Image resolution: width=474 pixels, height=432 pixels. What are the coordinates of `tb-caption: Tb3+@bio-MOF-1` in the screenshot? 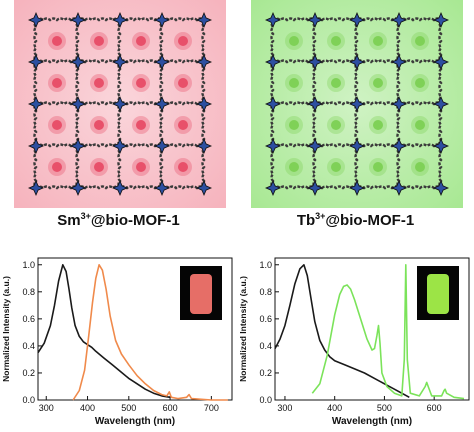 It's located at (355, 220).